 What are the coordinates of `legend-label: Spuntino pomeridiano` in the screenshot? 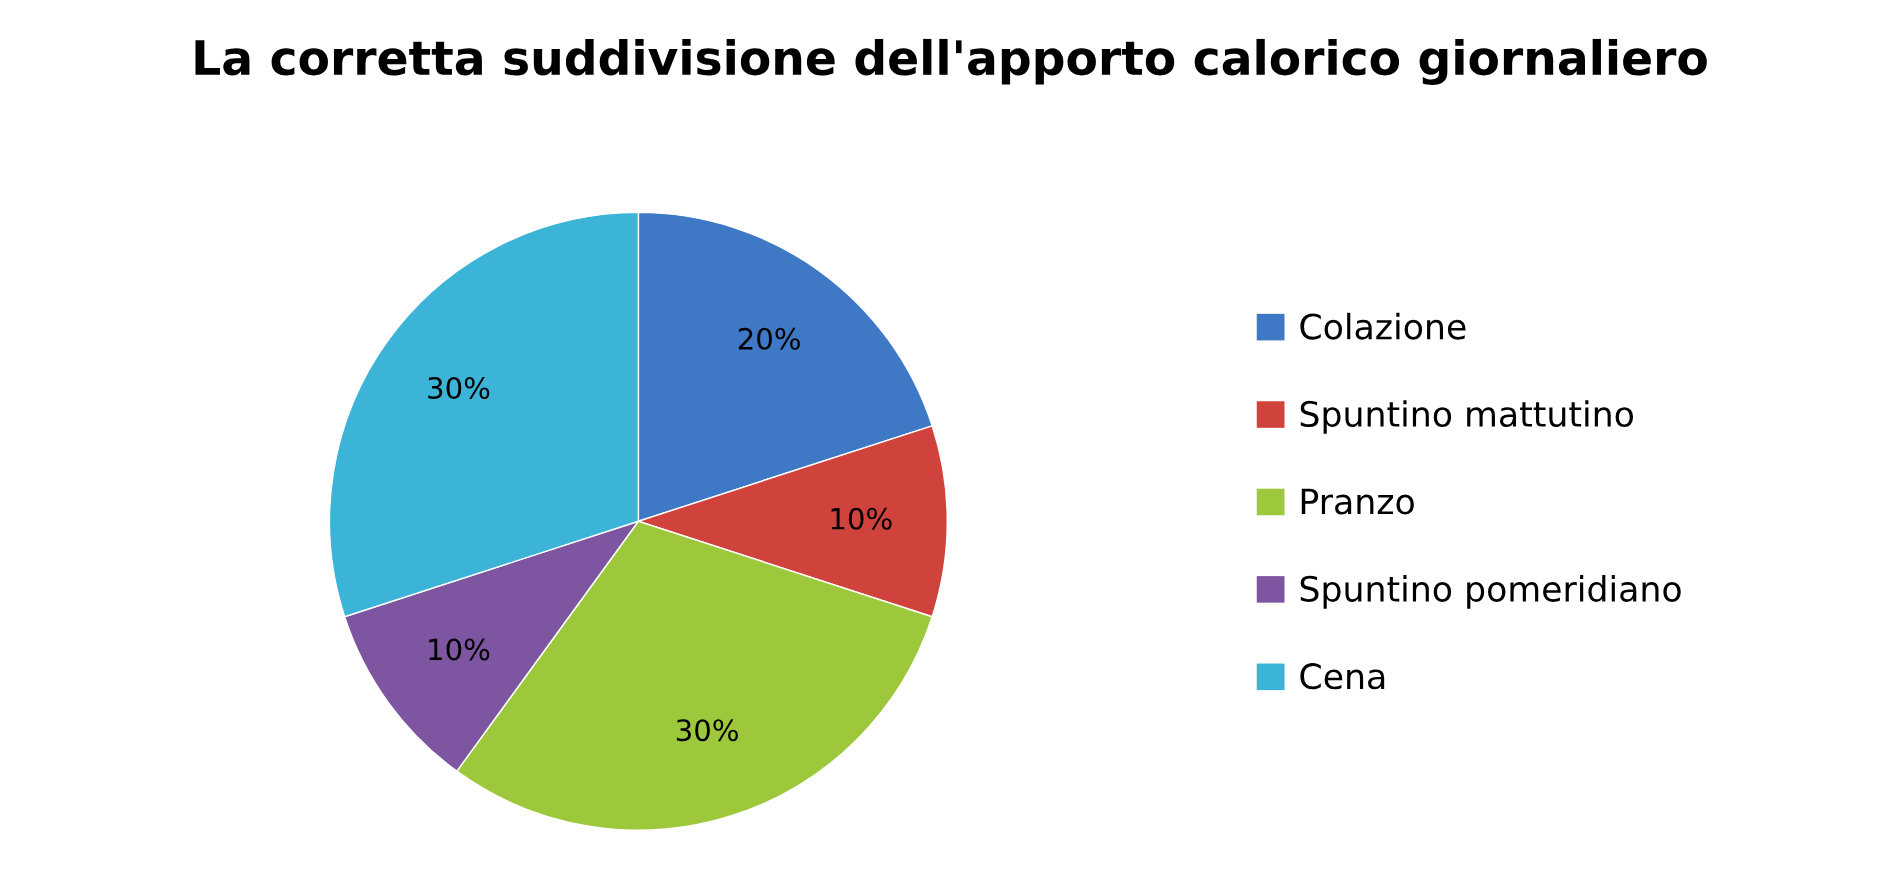 It's located at (1490, 592).